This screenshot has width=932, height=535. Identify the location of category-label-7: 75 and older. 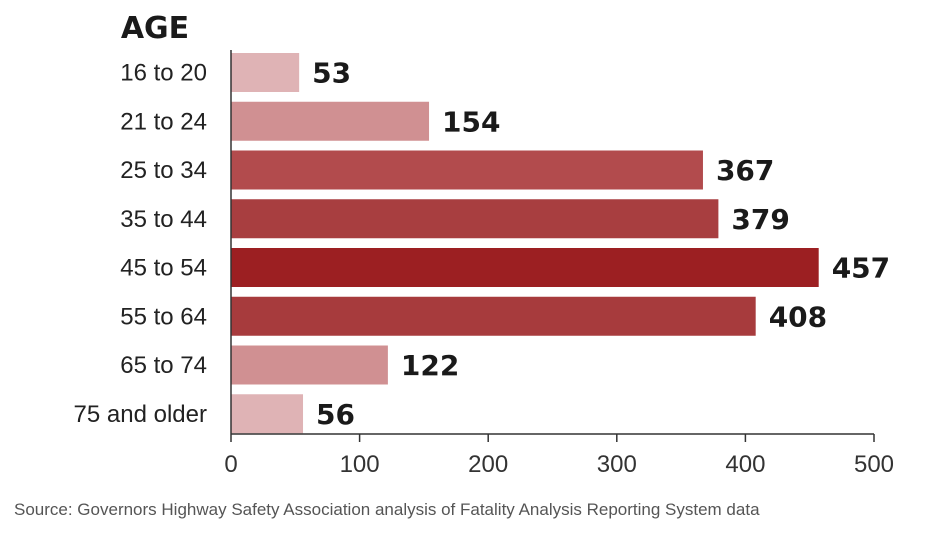
(140, 414).